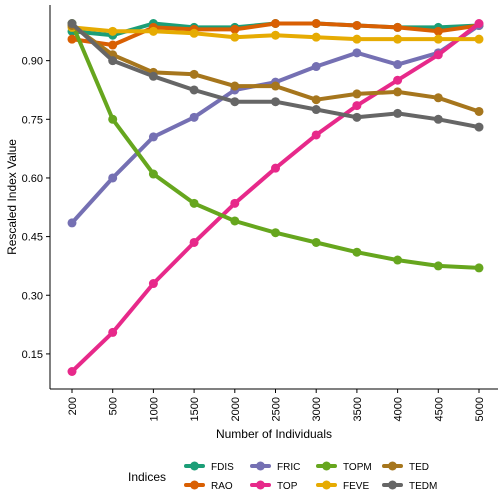 The width and height of the screenshot is (504, 504). I want to click on legend-item-fric: FRIC, so click(275, 467).